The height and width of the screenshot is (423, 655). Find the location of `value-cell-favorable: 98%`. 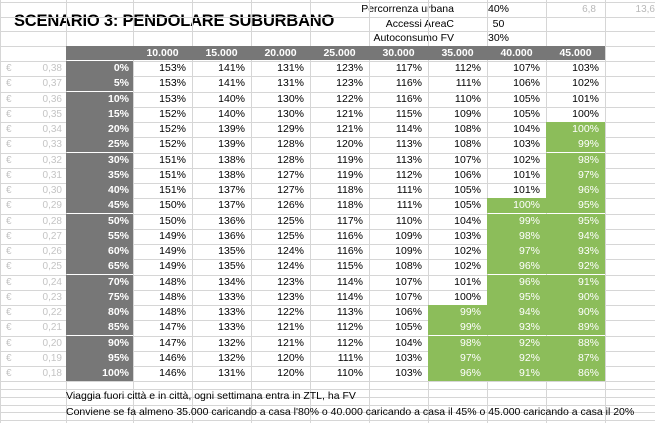

value-cell-favorable: 98% is located at coordinates (516, 236).